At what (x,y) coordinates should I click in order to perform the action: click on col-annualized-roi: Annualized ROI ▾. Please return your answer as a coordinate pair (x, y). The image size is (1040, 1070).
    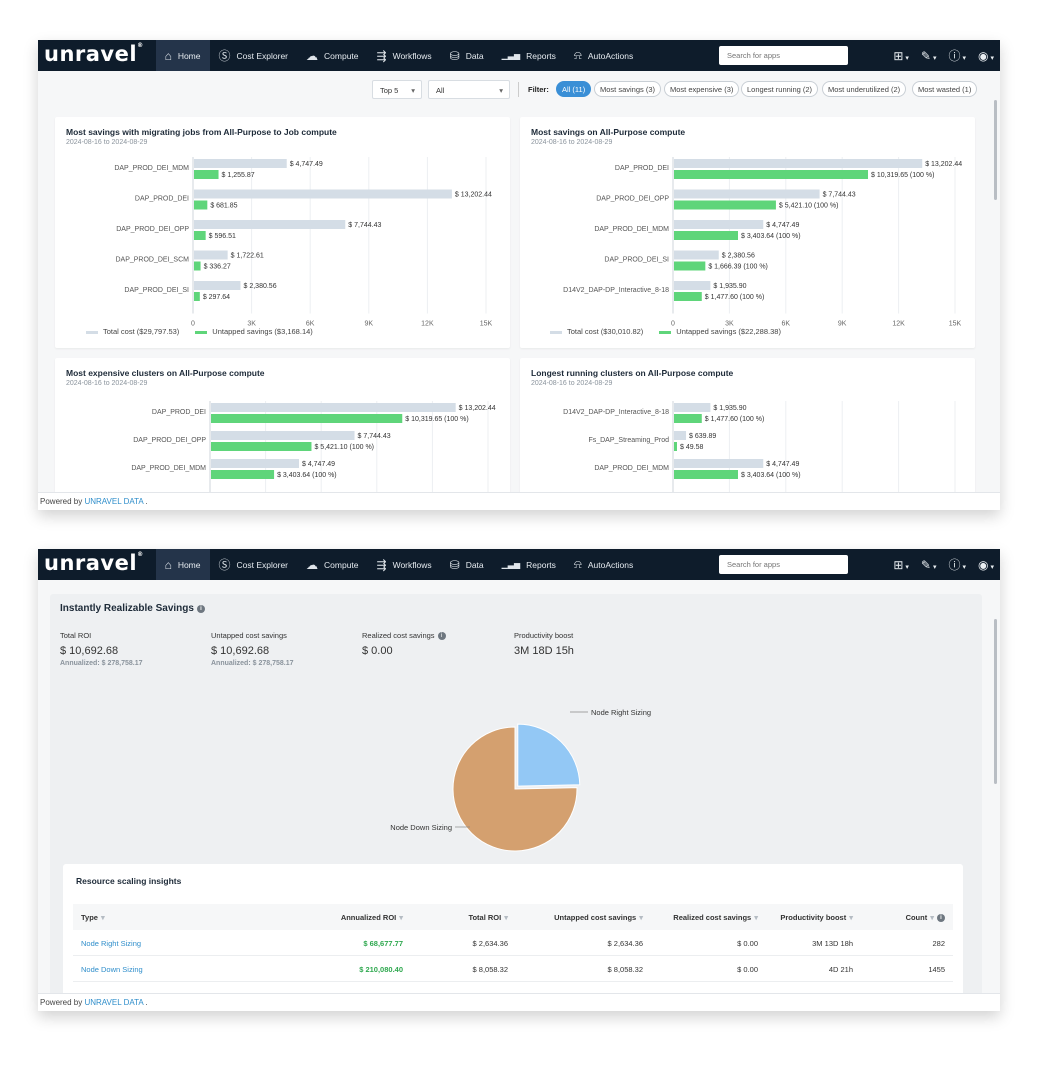
    Looking at the image, I should click on (371, 917).